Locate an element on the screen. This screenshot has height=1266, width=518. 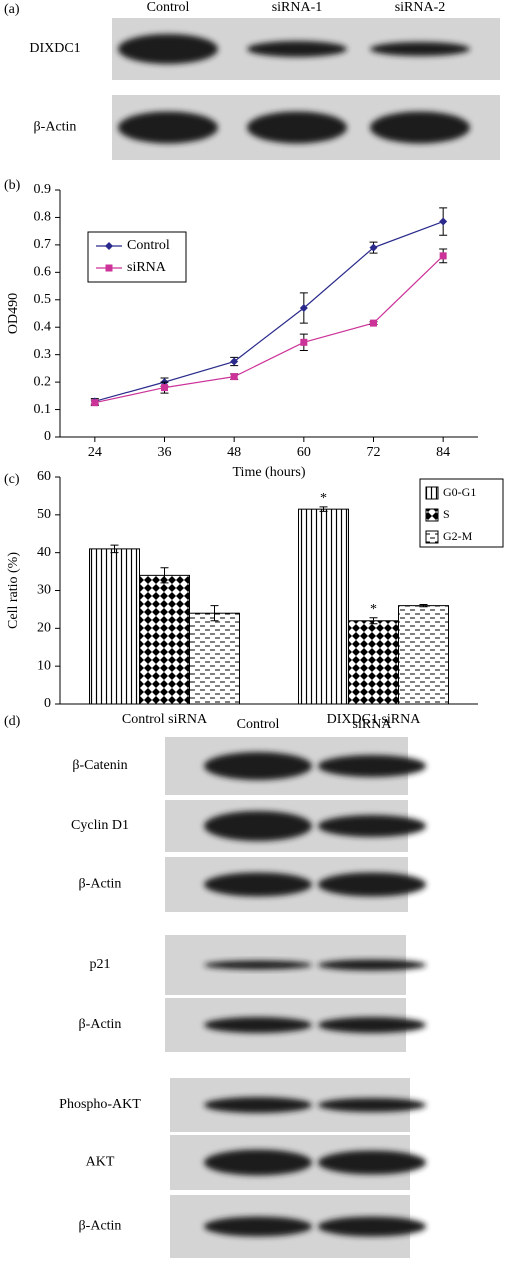
x-tick-label: 72 is located at coordinates (374, 452).